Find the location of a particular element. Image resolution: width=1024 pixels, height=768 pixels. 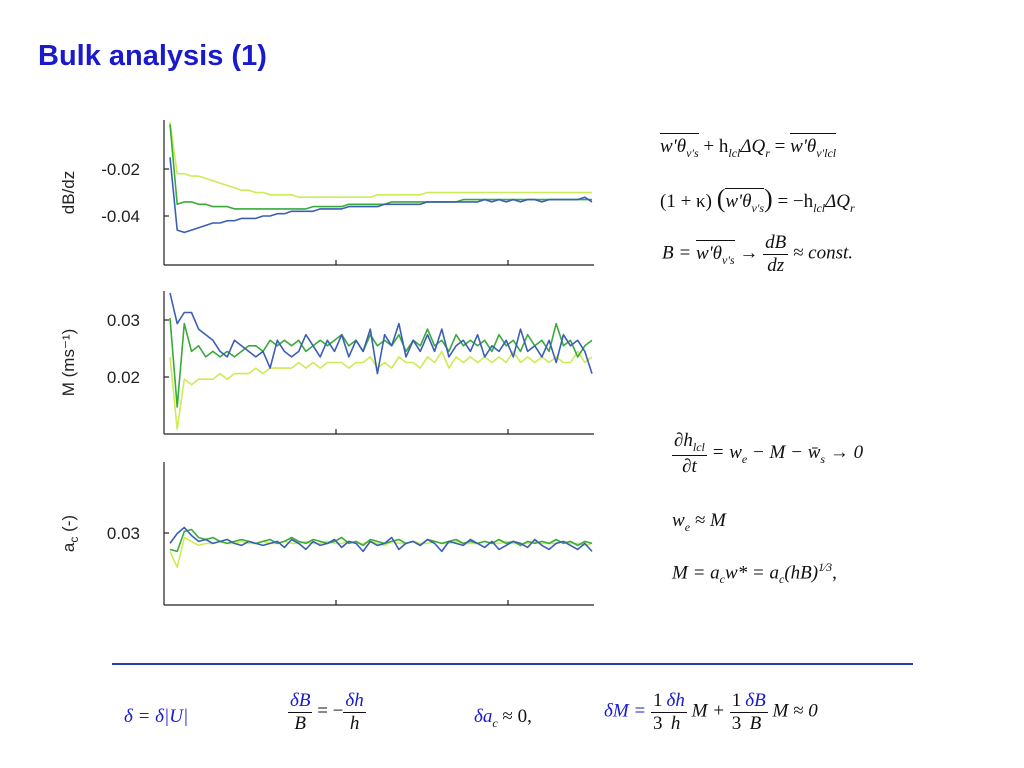

equation-buoyancy-gradient: B = w'θv's → dB dz ≈ const. is located at coordinates (757, 254).